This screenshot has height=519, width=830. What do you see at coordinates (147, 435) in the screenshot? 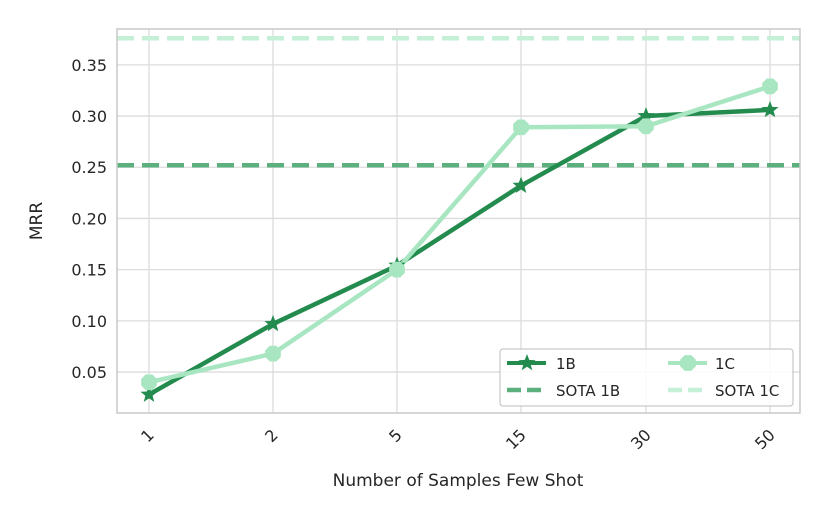
I see `x-tick-label: 1` at bounding box center [147, 435].